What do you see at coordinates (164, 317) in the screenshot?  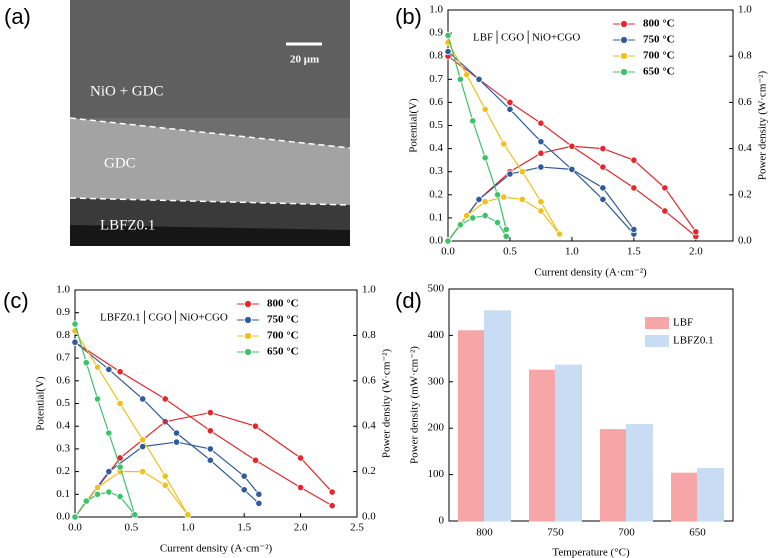 I see `annotation: LBFZ0.1│CGO│NiO+CGO` at bounding box center [164, 317].